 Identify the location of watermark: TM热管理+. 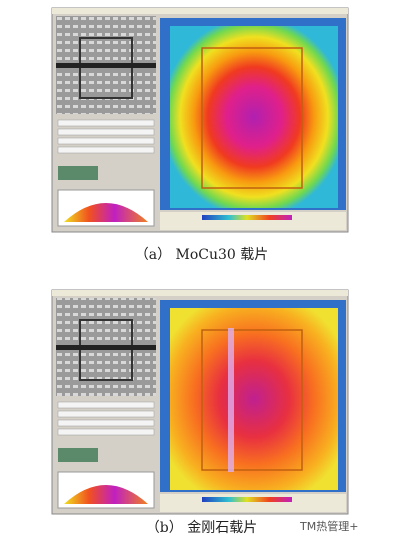
(329, 526).